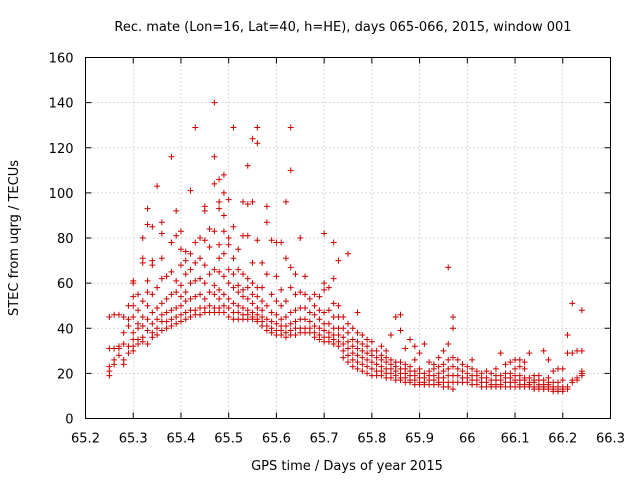 This screenshot has height=480, width=640. What do you see at coordinates (61, 104) in the screenshot?
I see `y-tick-label: 140` at bounding box center [61, 104].